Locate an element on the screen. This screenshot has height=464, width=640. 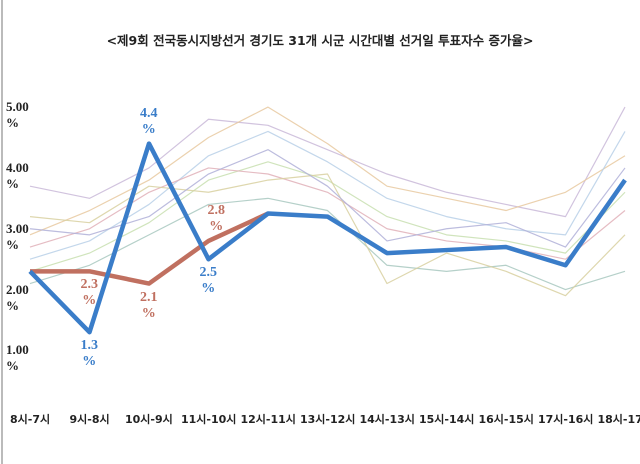
y-tick-label: 1.00 % is located at coordinates (17, 358).